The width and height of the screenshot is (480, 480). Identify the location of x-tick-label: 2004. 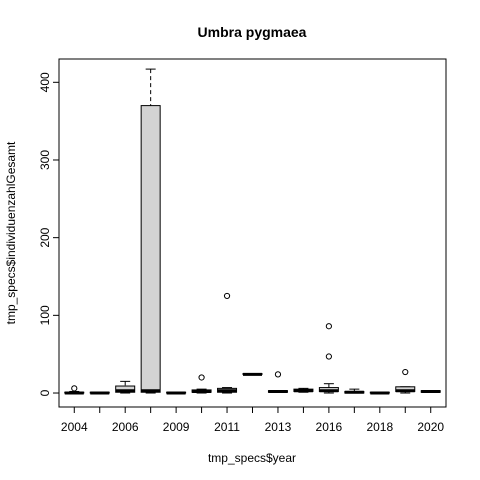
(74, 427).